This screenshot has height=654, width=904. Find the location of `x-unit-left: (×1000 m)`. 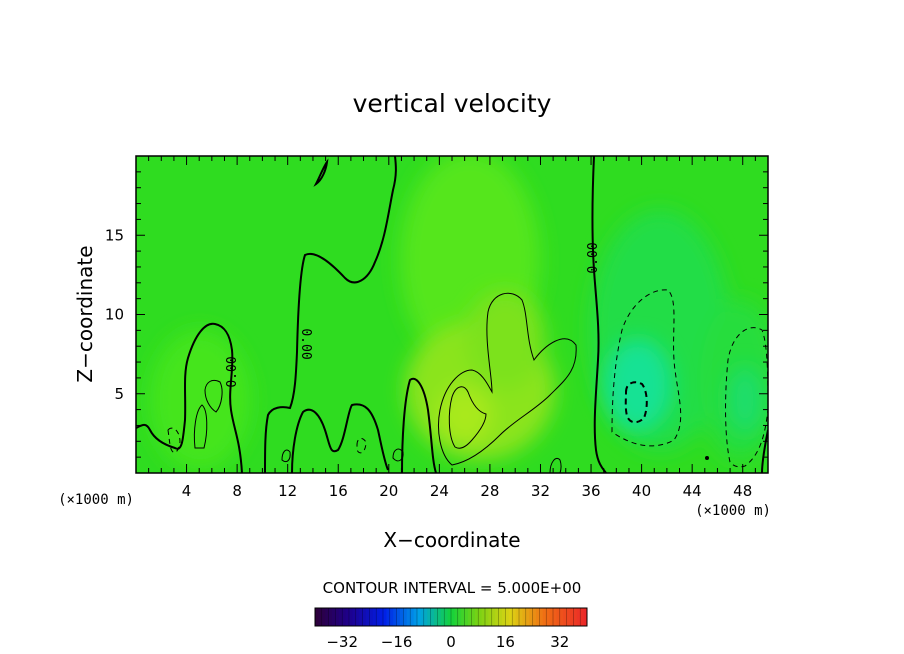

x-unit-left: (×1000 m) is located at coordinates (96, 500).